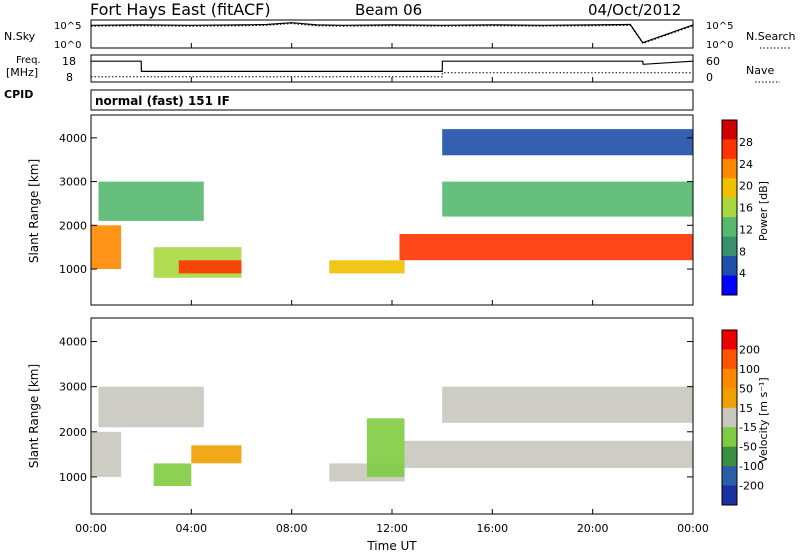 Image resolution: width=800 pixels, height=554 pixels. What do you see at coordinates (713, 61) in the screenshot?
I see `freq-right-tick-high: 60` at bounding box center [713, 61].